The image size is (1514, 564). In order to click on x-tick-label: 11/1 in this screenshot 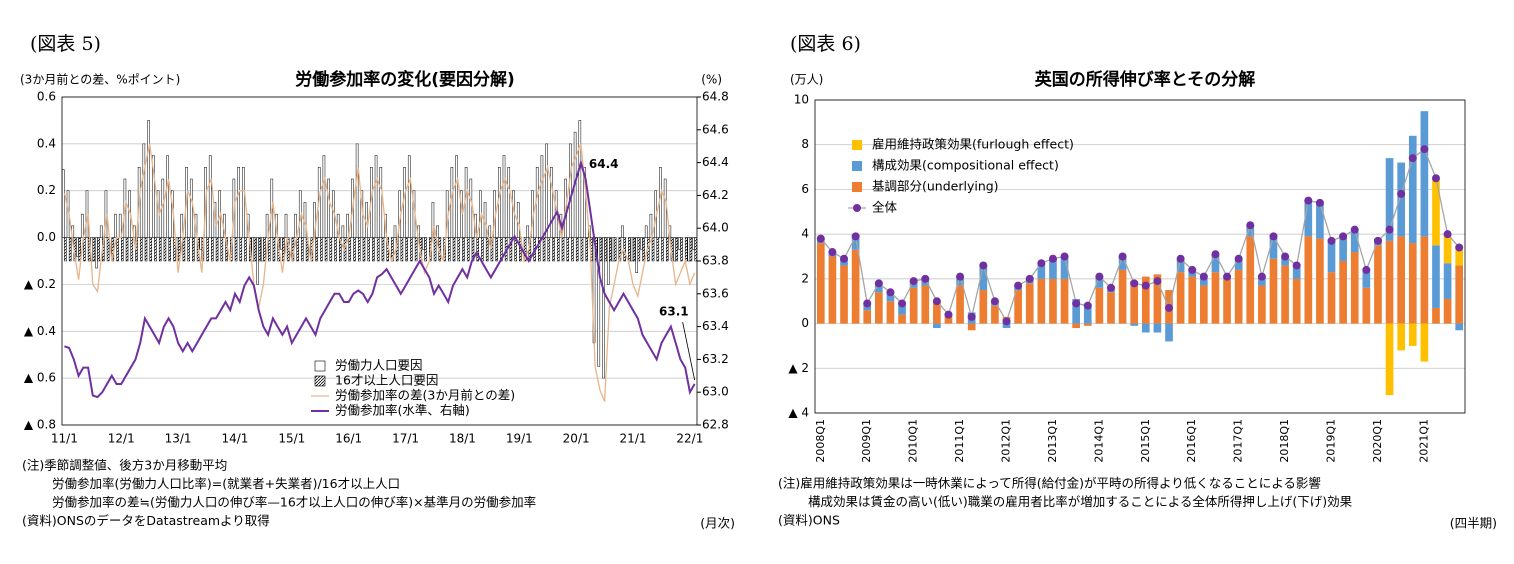, I will do `click(64, 439)`.